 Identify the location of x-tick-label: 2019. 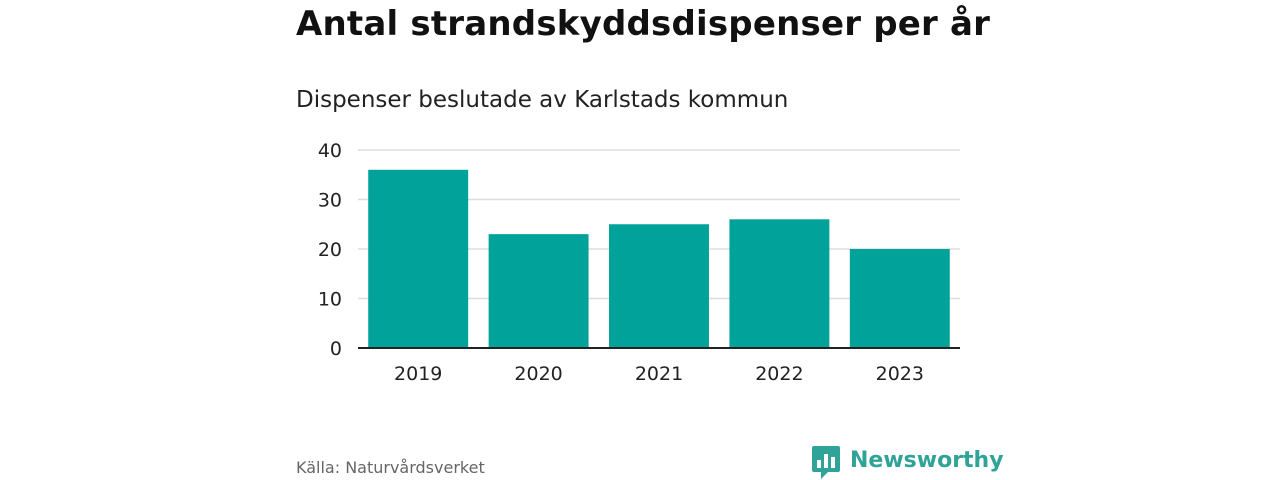
(418, 374).